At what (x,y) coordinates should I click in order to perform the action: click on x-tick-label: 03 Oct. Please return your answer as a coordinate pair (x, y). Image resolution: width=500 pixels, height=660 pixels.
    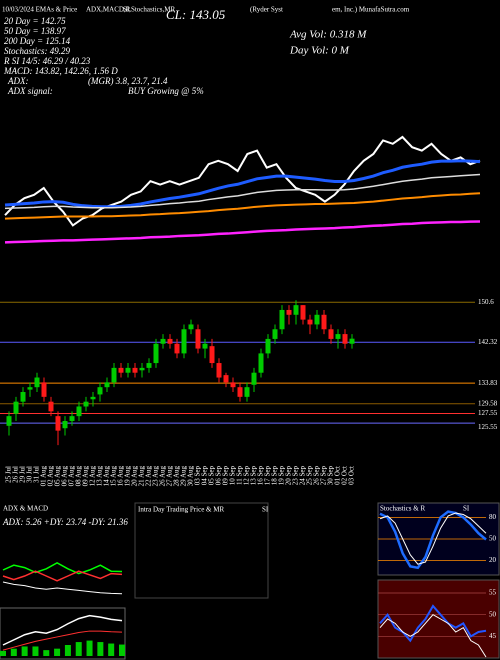
    Looking at the image, I should click on (352, 475).